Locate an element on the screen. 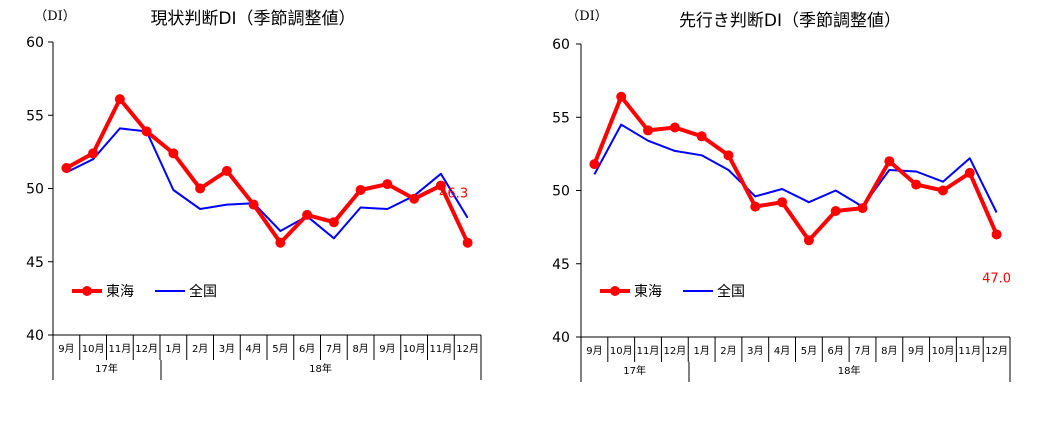 The image size is (1042, 423). chart-title: 先行き判断DI（季節調整値） is located at coordinates (790, 21).